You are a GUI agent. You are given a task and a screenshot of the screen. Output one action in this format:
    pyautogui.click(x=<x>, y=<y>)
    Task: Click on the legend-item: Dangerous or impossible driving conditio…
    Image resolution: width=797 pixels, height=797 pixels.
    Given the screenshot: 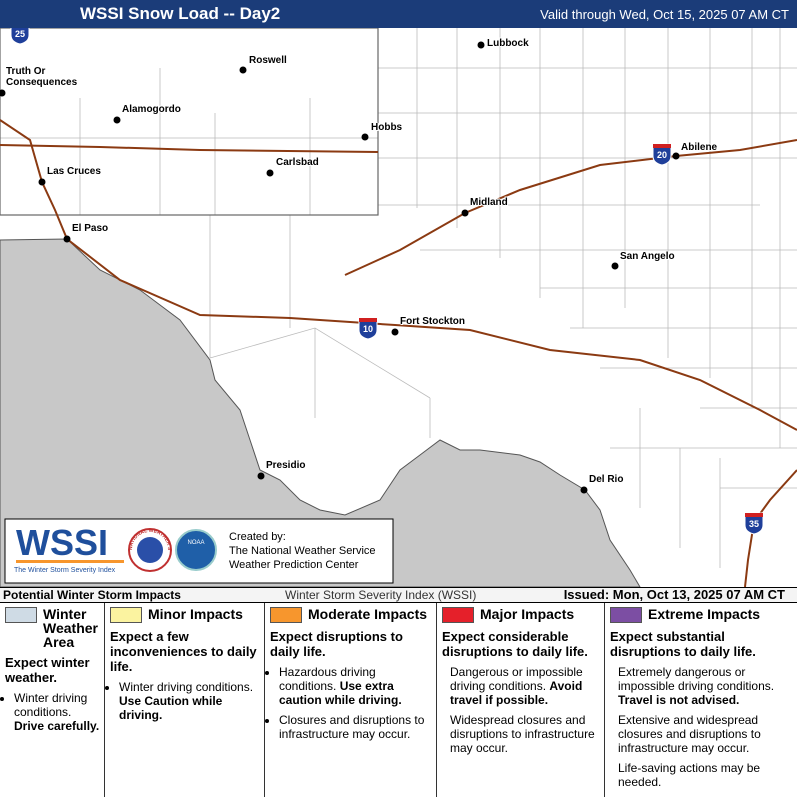 What is the action you would take?
    pyautogui.click(x=521, y=686)
    